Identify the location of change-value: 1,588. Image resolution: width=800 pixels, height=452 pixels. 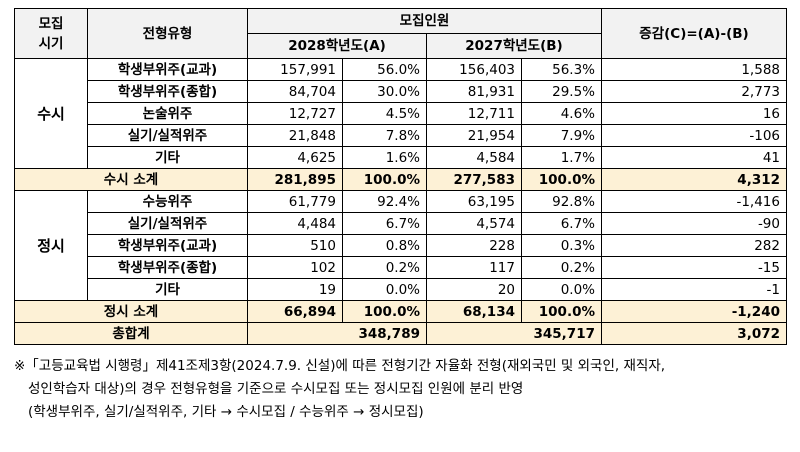
(694, 69).